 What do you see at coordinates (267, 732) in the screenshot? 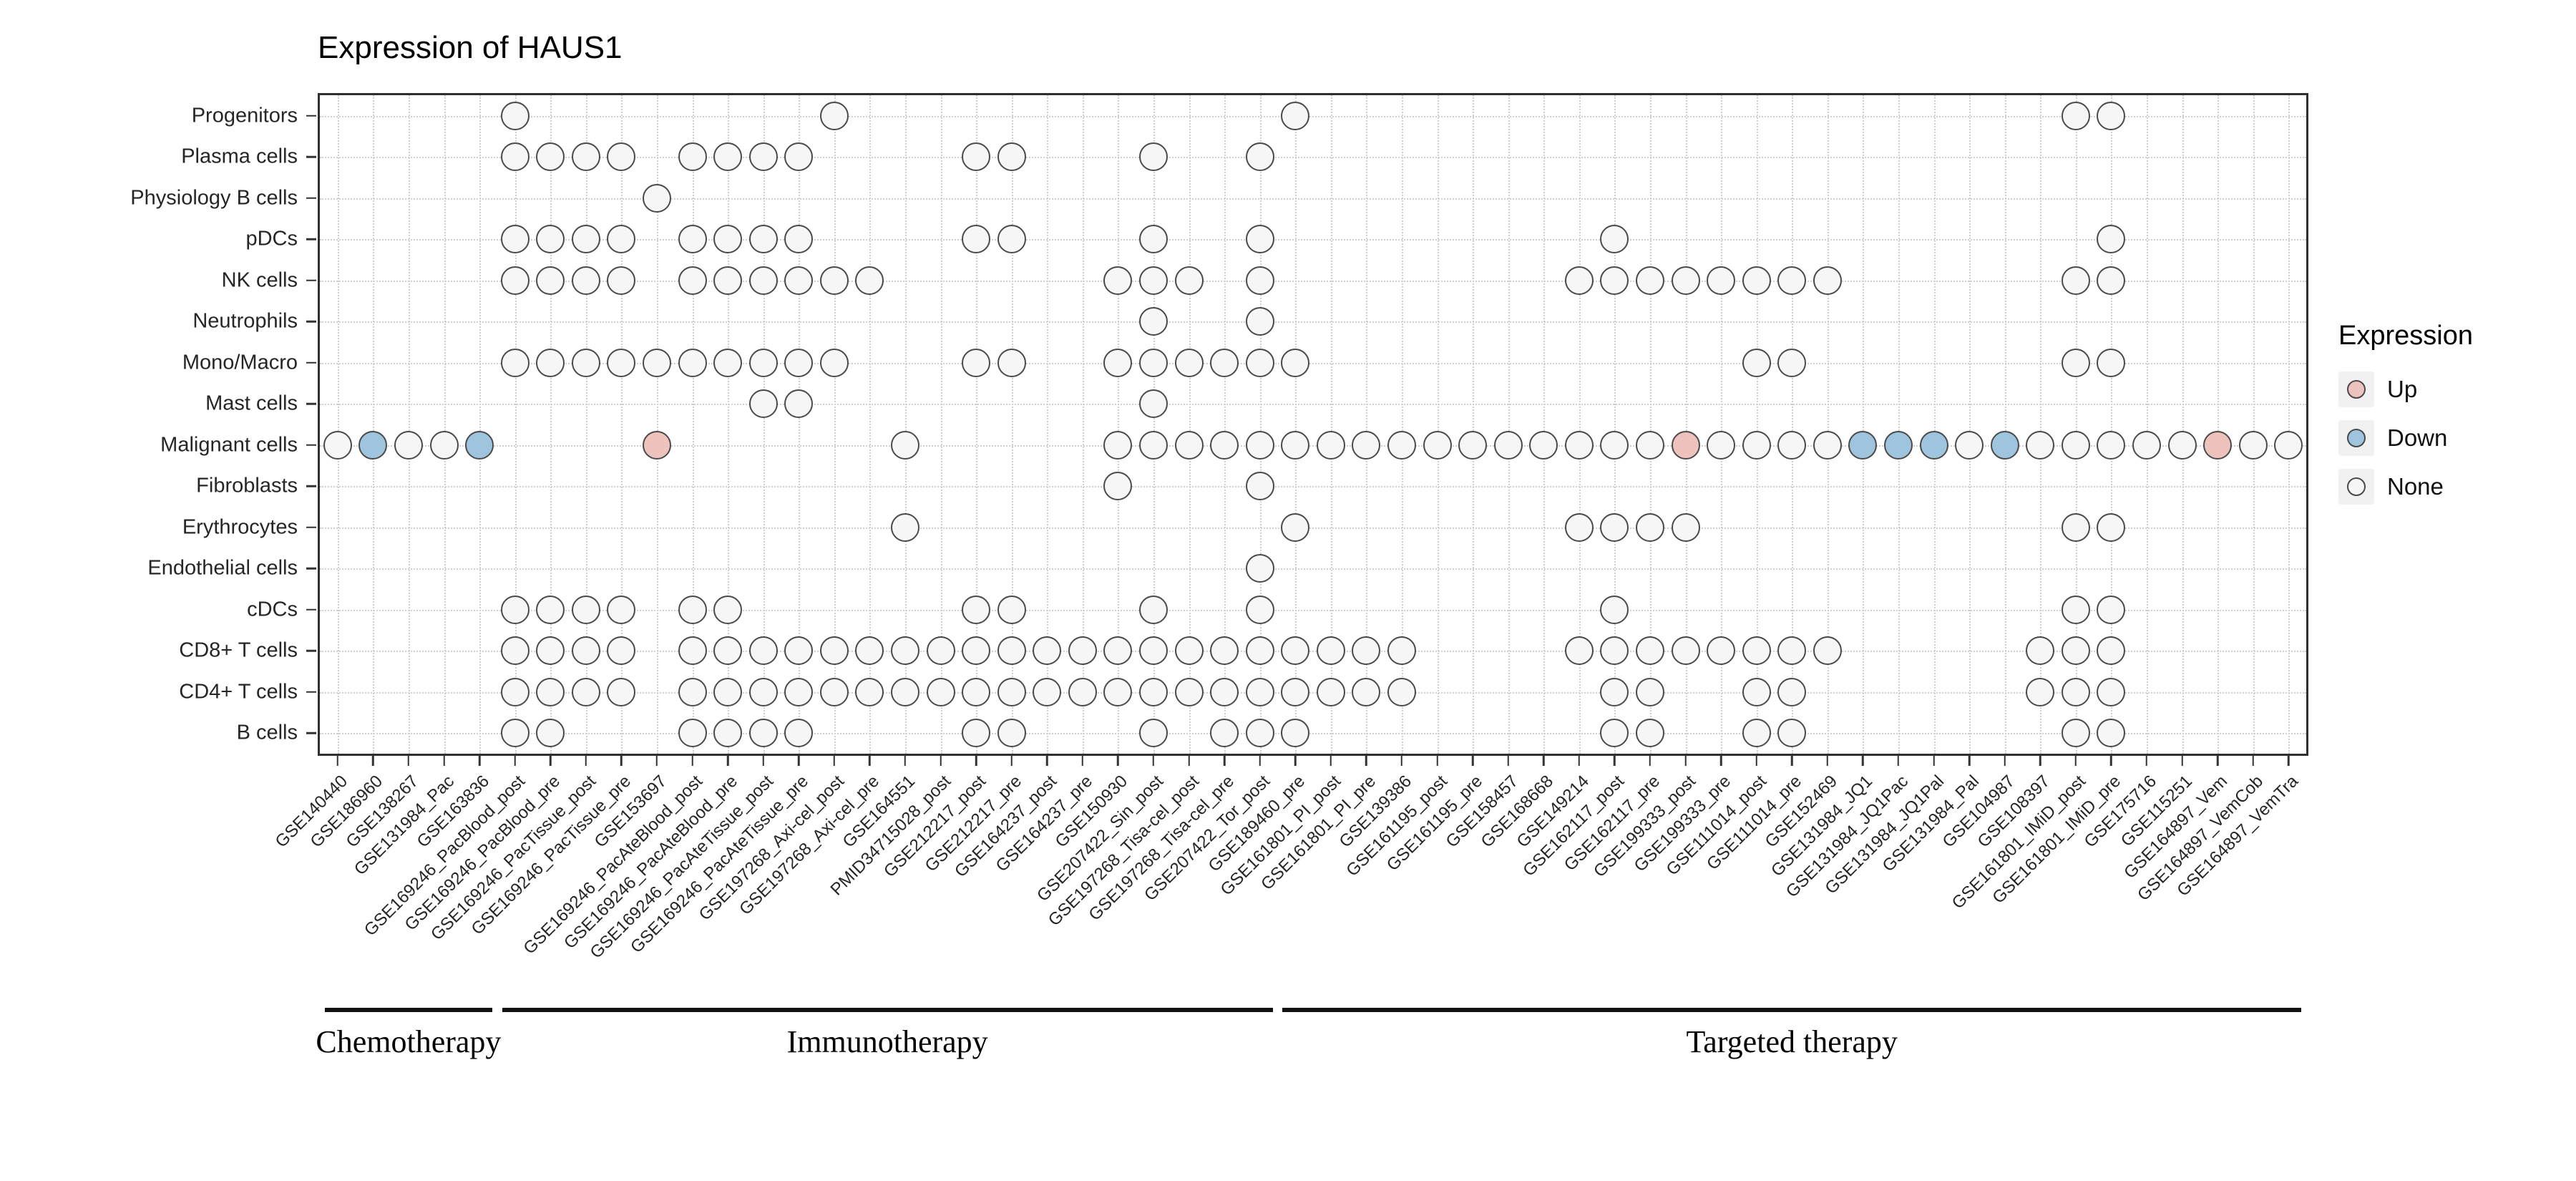
I see `y-axis-label: B cells` at bounding box center [267, 732].